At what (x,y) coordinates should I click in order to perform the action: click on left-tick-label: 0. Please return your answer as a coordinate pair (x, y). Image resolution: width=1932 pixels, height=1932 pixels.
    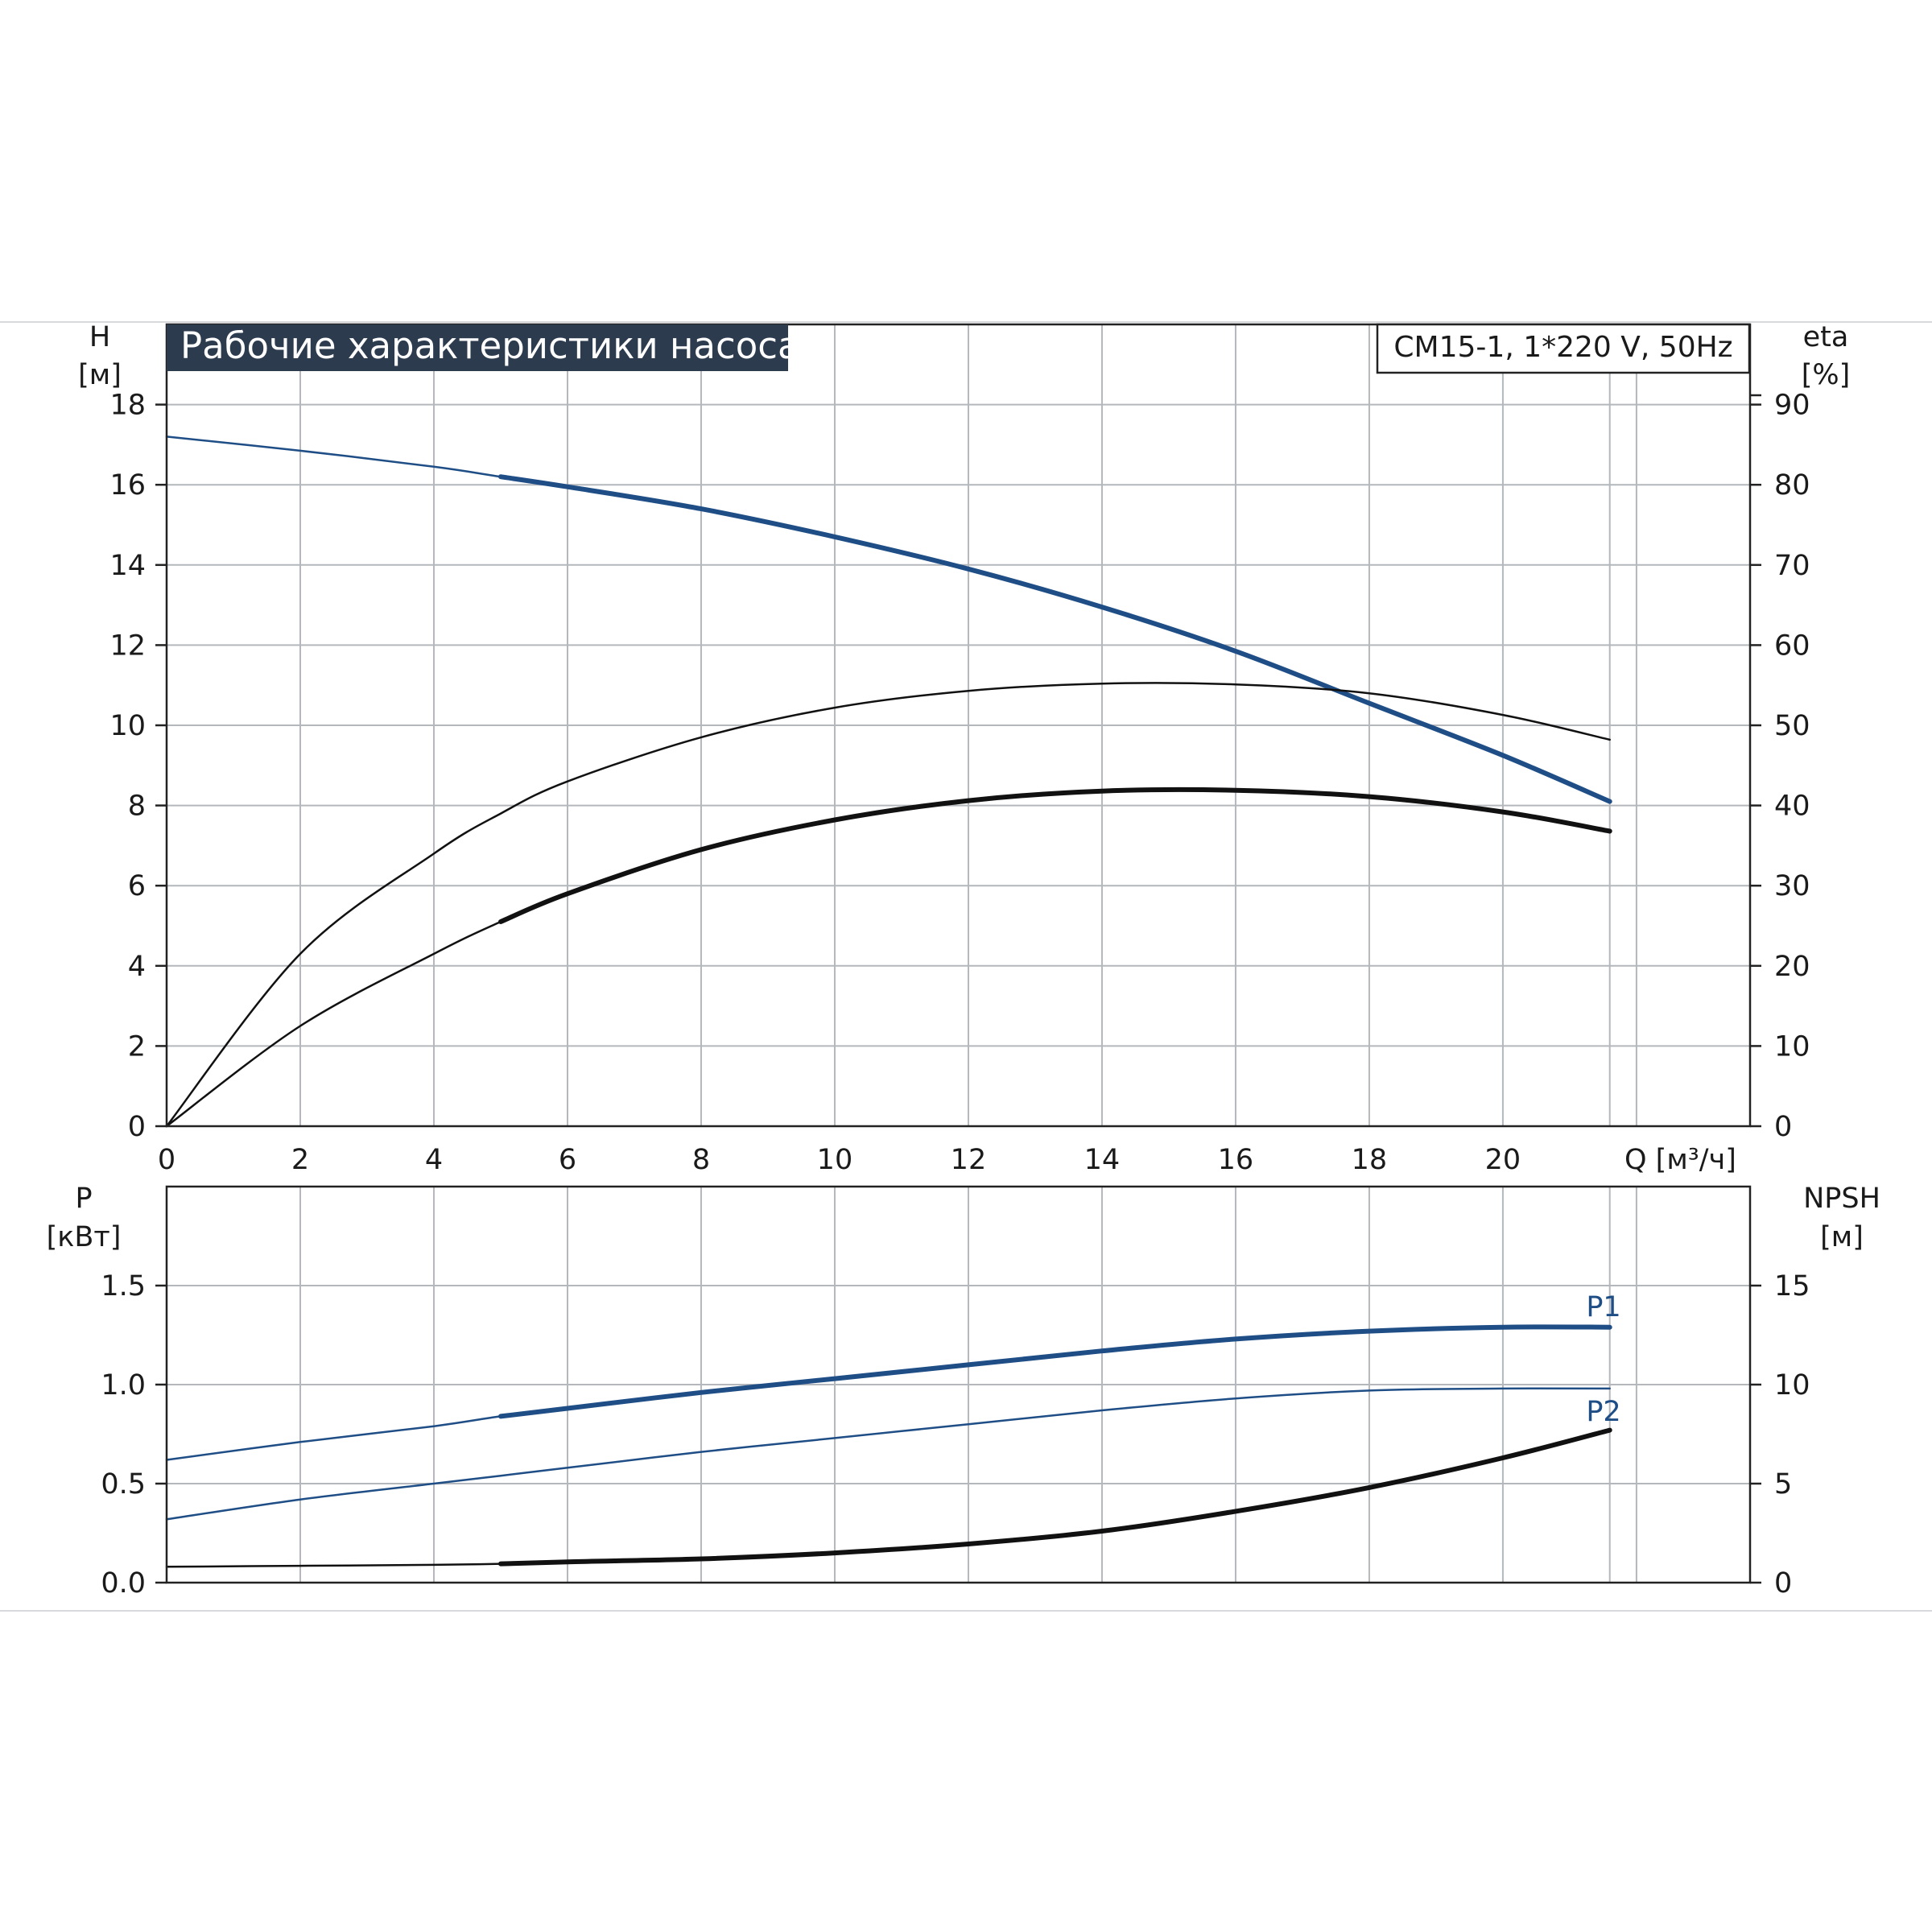
    Looking at the image, I should click on (137, 1127).